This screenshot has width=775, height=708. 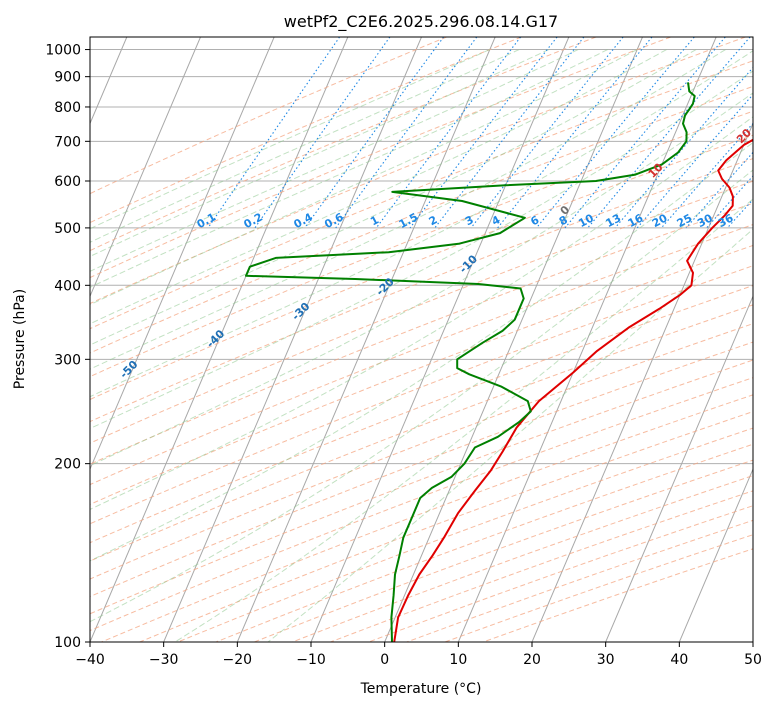 I want to click on y-tick-label: 800, so click(x=67, y=108).